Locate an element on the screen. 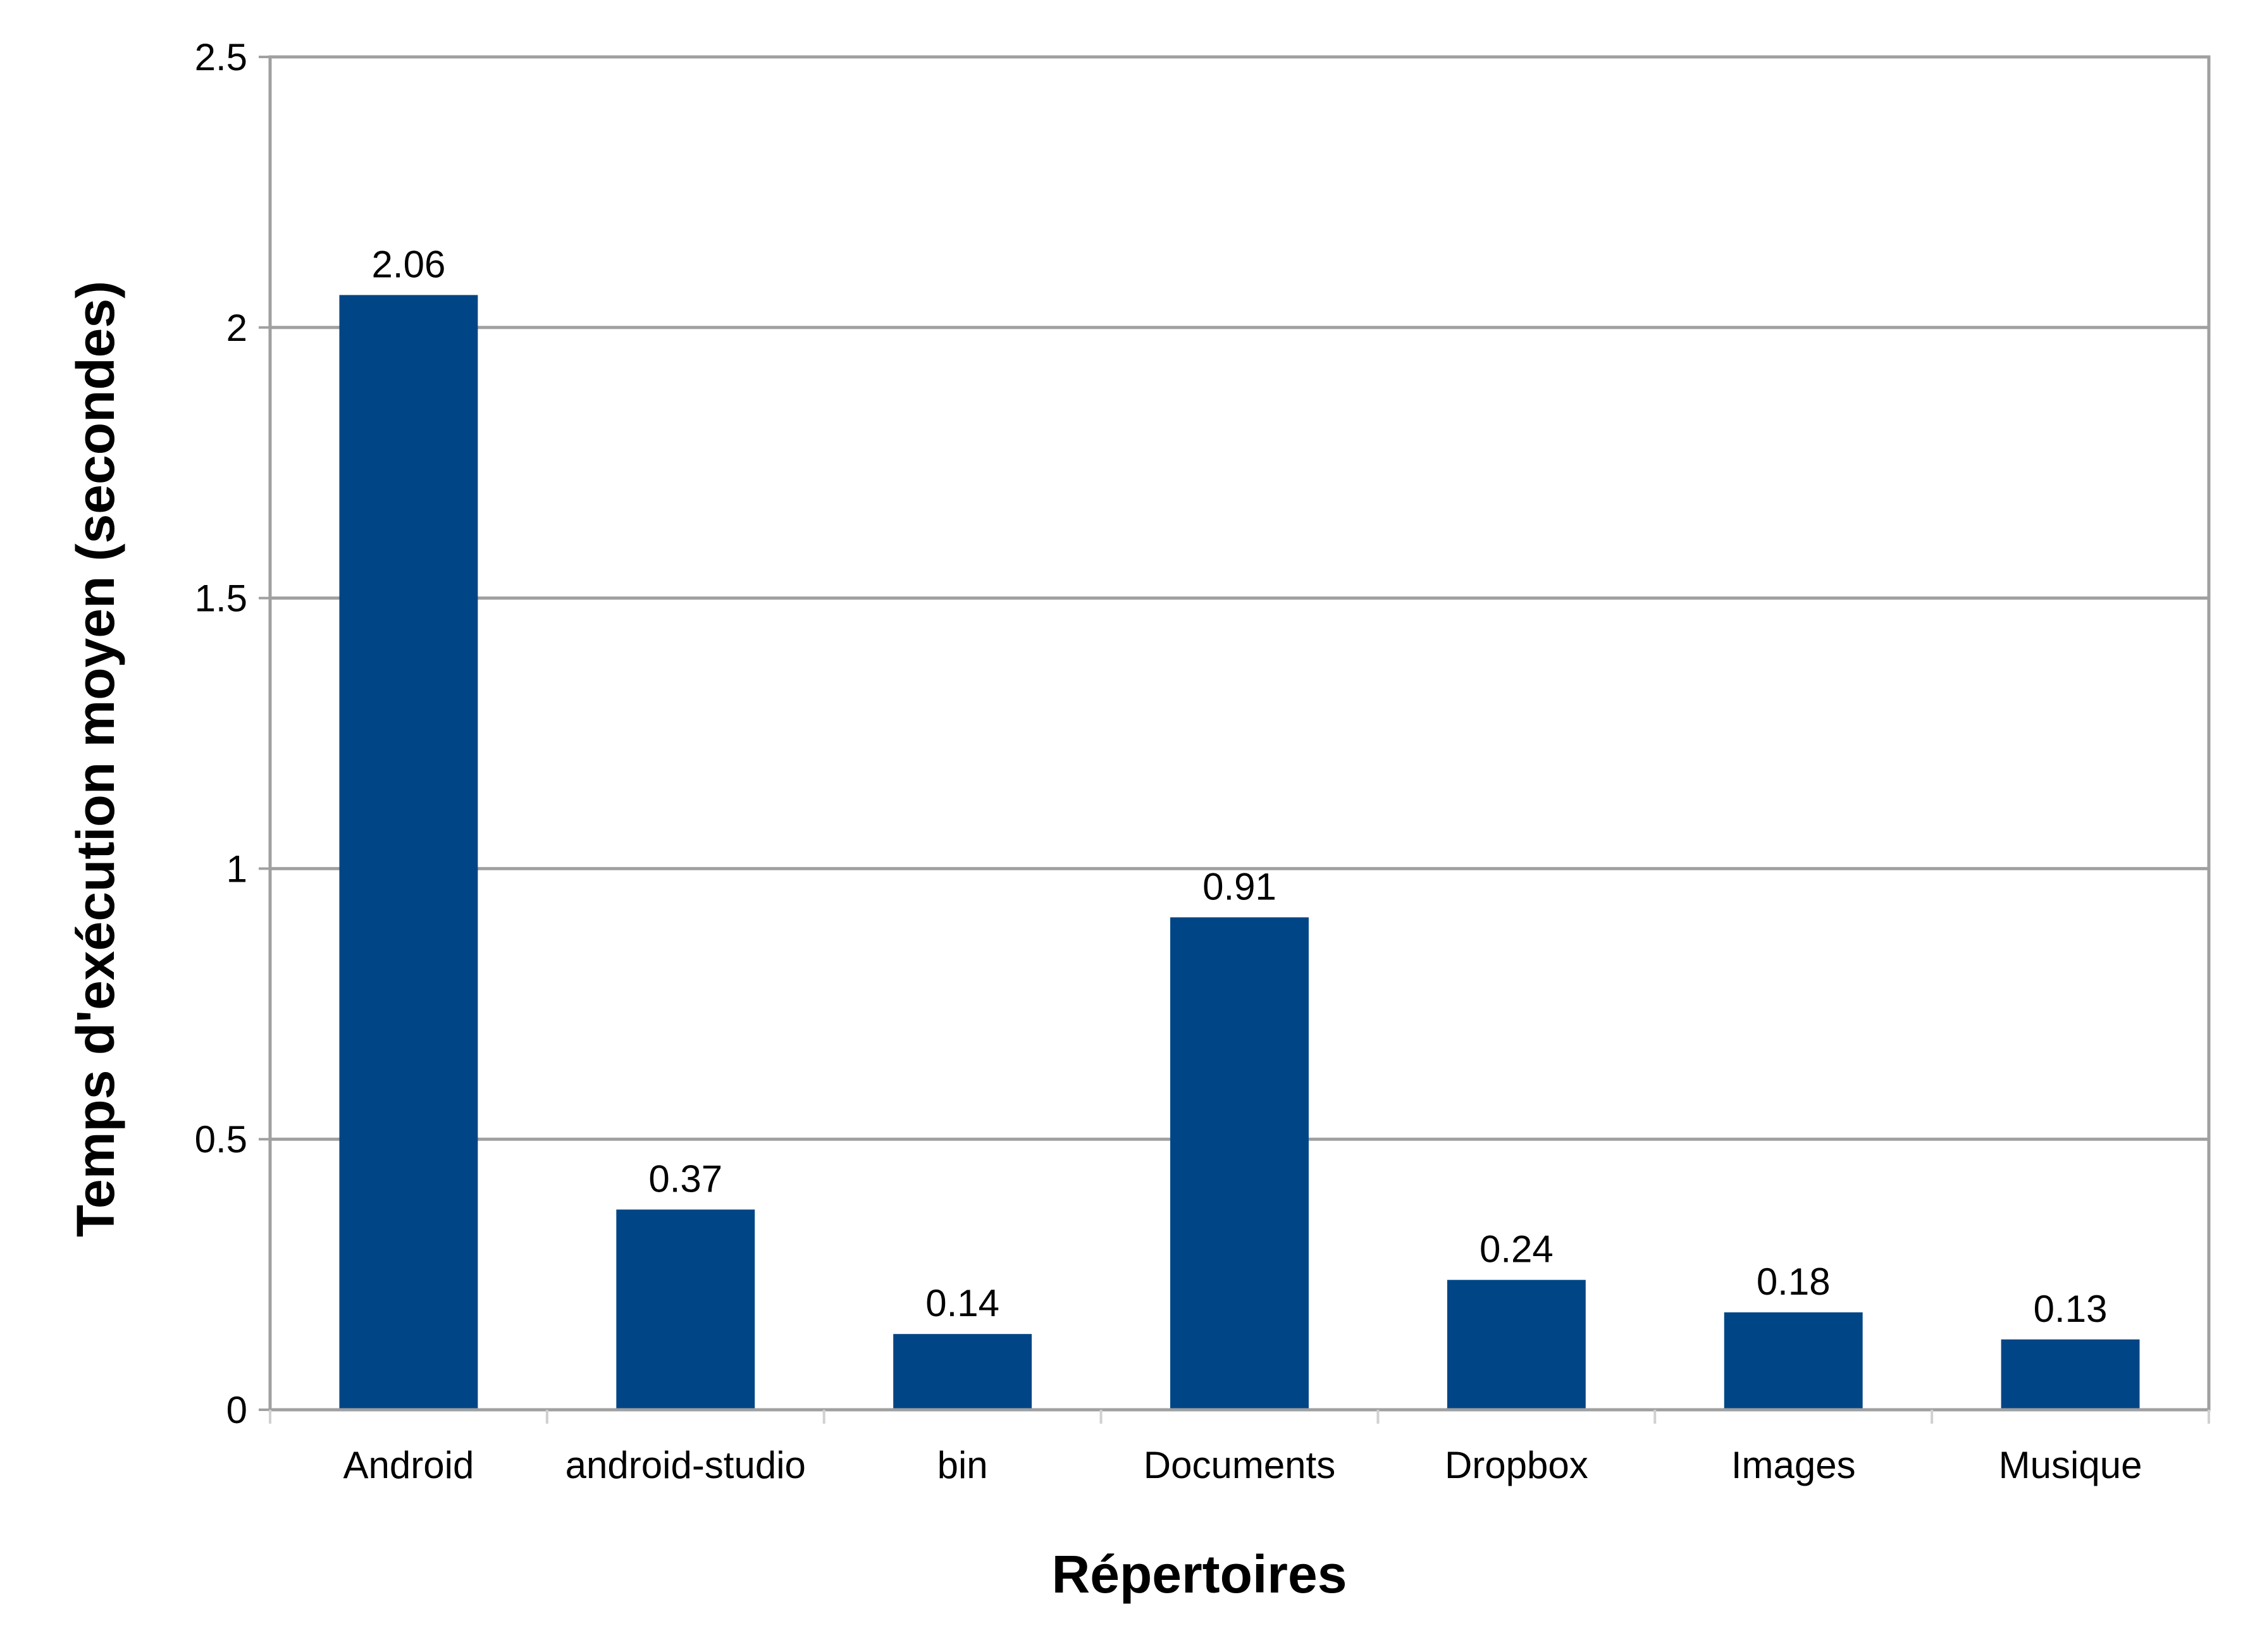 The width and height of the screenshot is (2243, 1652). bar-images is located at coordinates (1794, 1361).